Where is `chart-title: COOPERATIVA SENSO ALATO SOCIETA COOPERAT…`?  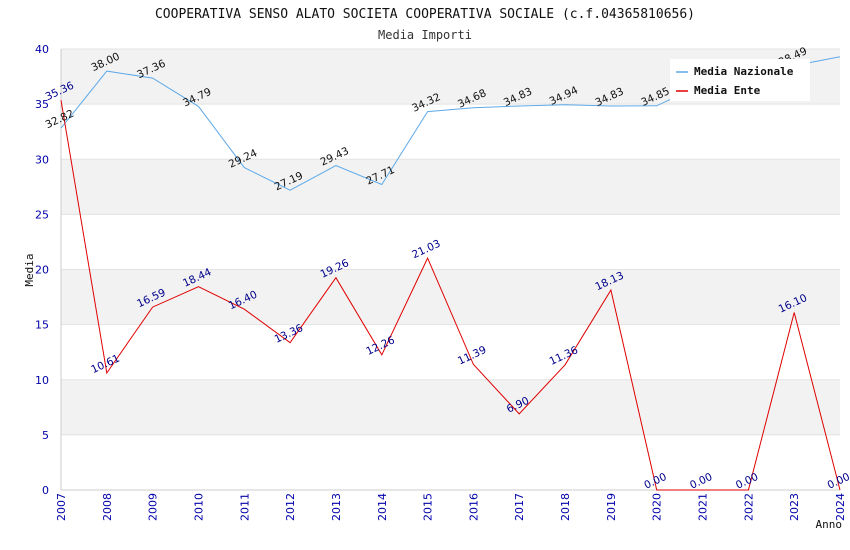 chart-title: COOPERATIVA SENSO ALATO SOCIETA COOPERAT… is located at coordinates (425, 14).